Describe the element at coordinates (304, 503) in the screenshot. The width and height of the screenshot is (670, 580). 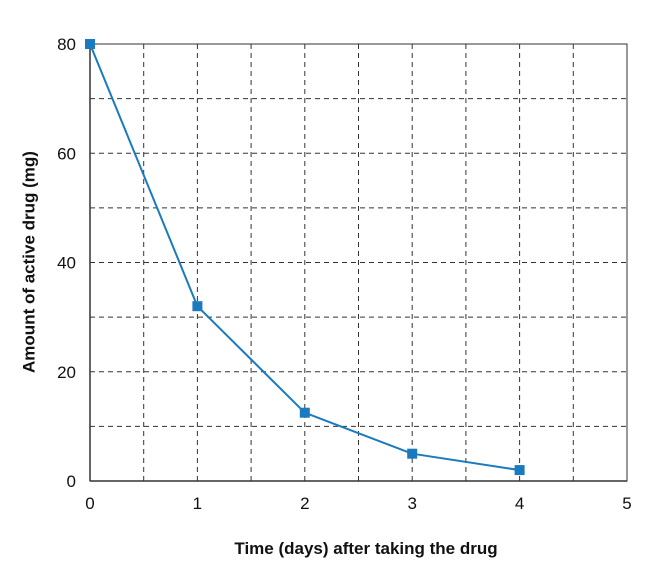
I see `x-tick-label: 2` at that location.